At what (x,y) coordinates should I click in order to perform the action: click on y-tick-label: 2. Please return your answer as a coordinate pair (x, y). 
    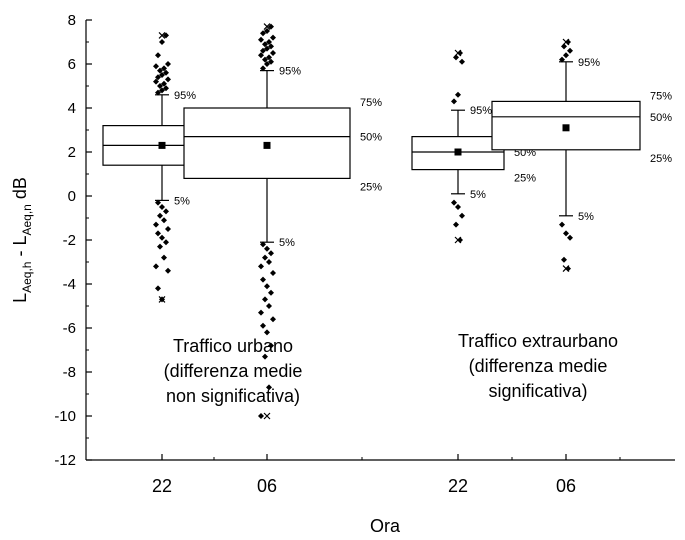
    Looking at the image, I should click on (72, 152).